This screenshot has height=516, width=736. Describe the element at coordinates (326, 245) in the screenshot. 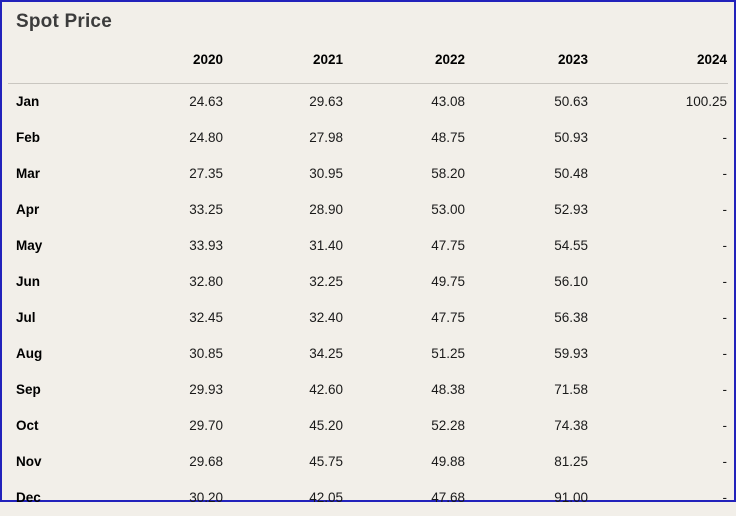

I see `value-cell: 31.40` at that location.